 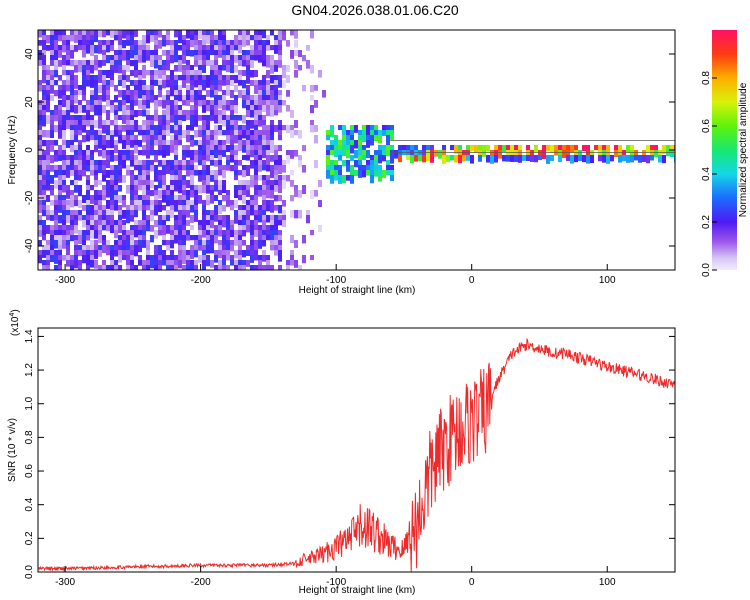 I want to click on spectrogram-y-tick-label: 20, so click(x=29, y=102).